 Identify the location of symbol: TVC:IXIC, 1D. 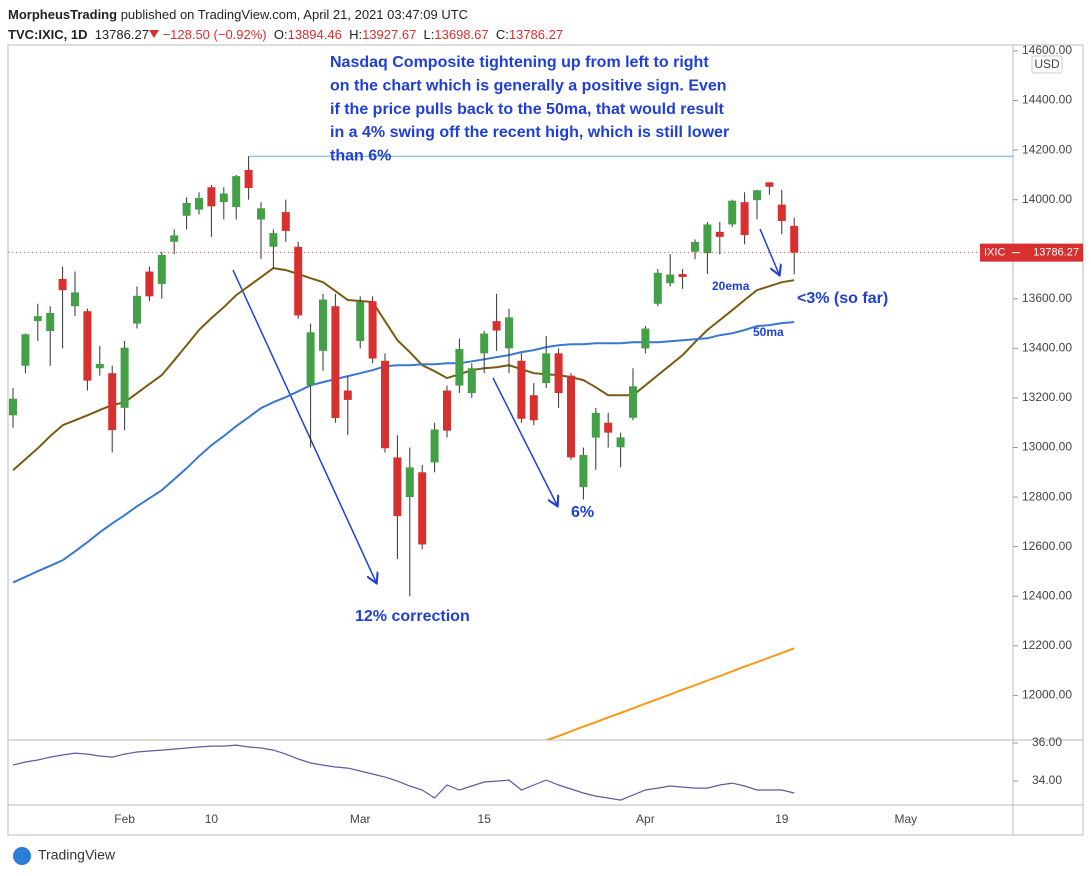
(48, 34).